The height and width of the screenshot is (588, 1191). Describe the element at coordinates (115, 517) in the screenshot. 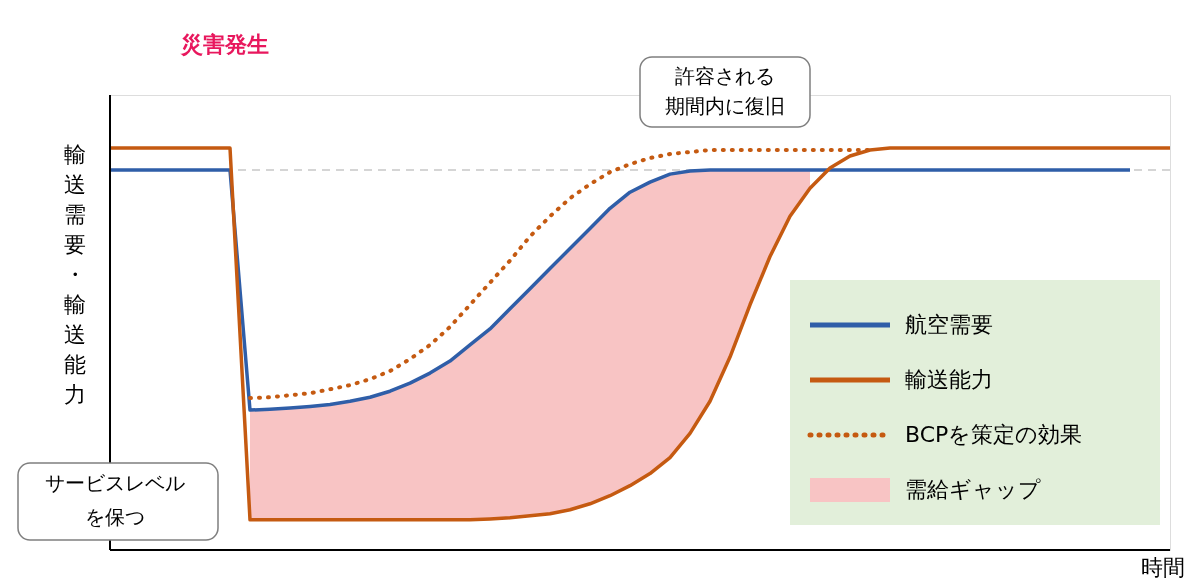

I see `annotation: を保つ` at that location.